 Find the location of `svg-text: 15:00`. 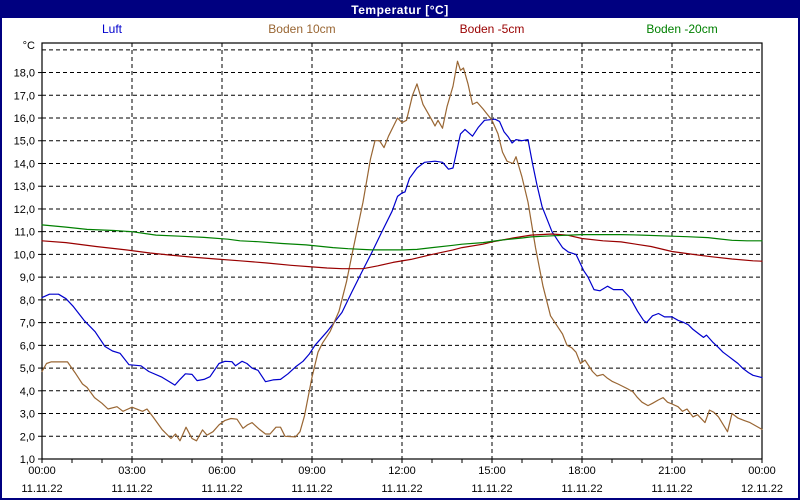

svg-text: 15:00 is located at coordinates (492, 471).